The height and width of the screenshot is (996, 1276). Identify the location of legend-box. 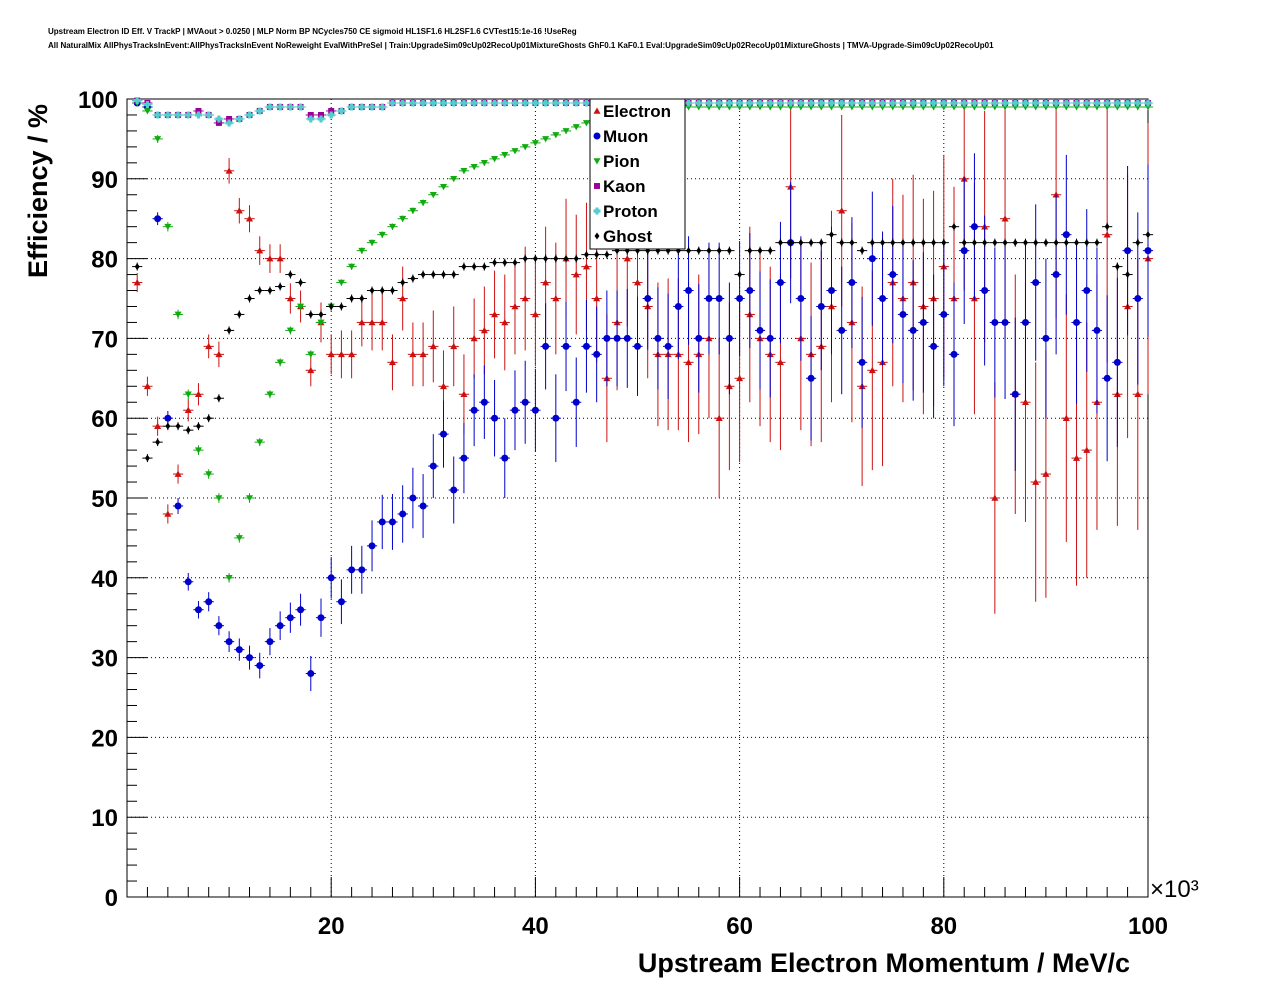
(637, 174).